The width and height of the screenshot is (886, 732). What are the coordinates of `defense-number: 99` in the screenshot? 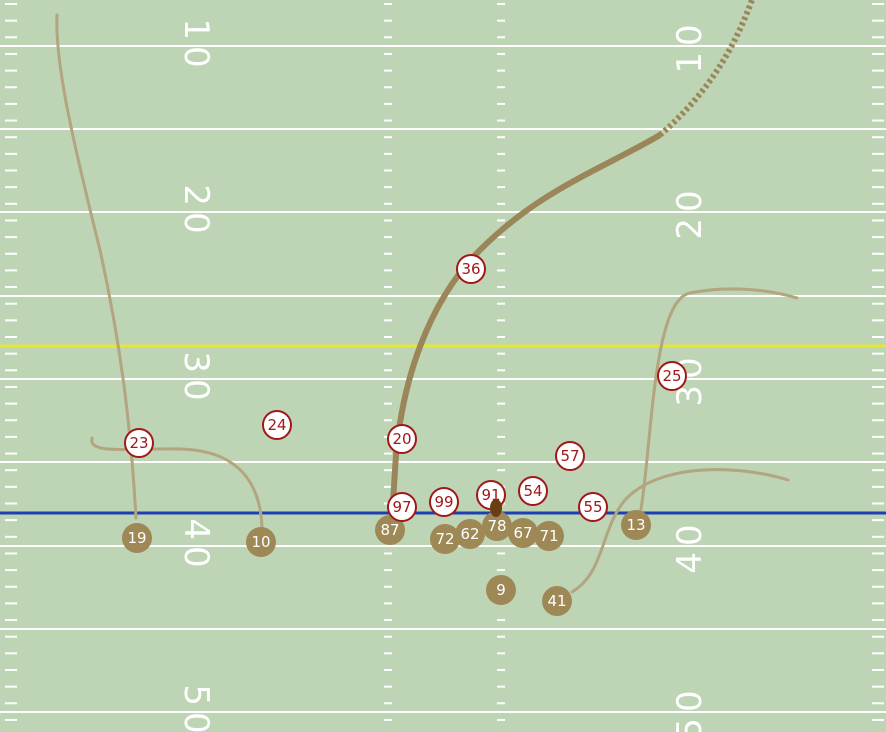 It's located at (443, 502).